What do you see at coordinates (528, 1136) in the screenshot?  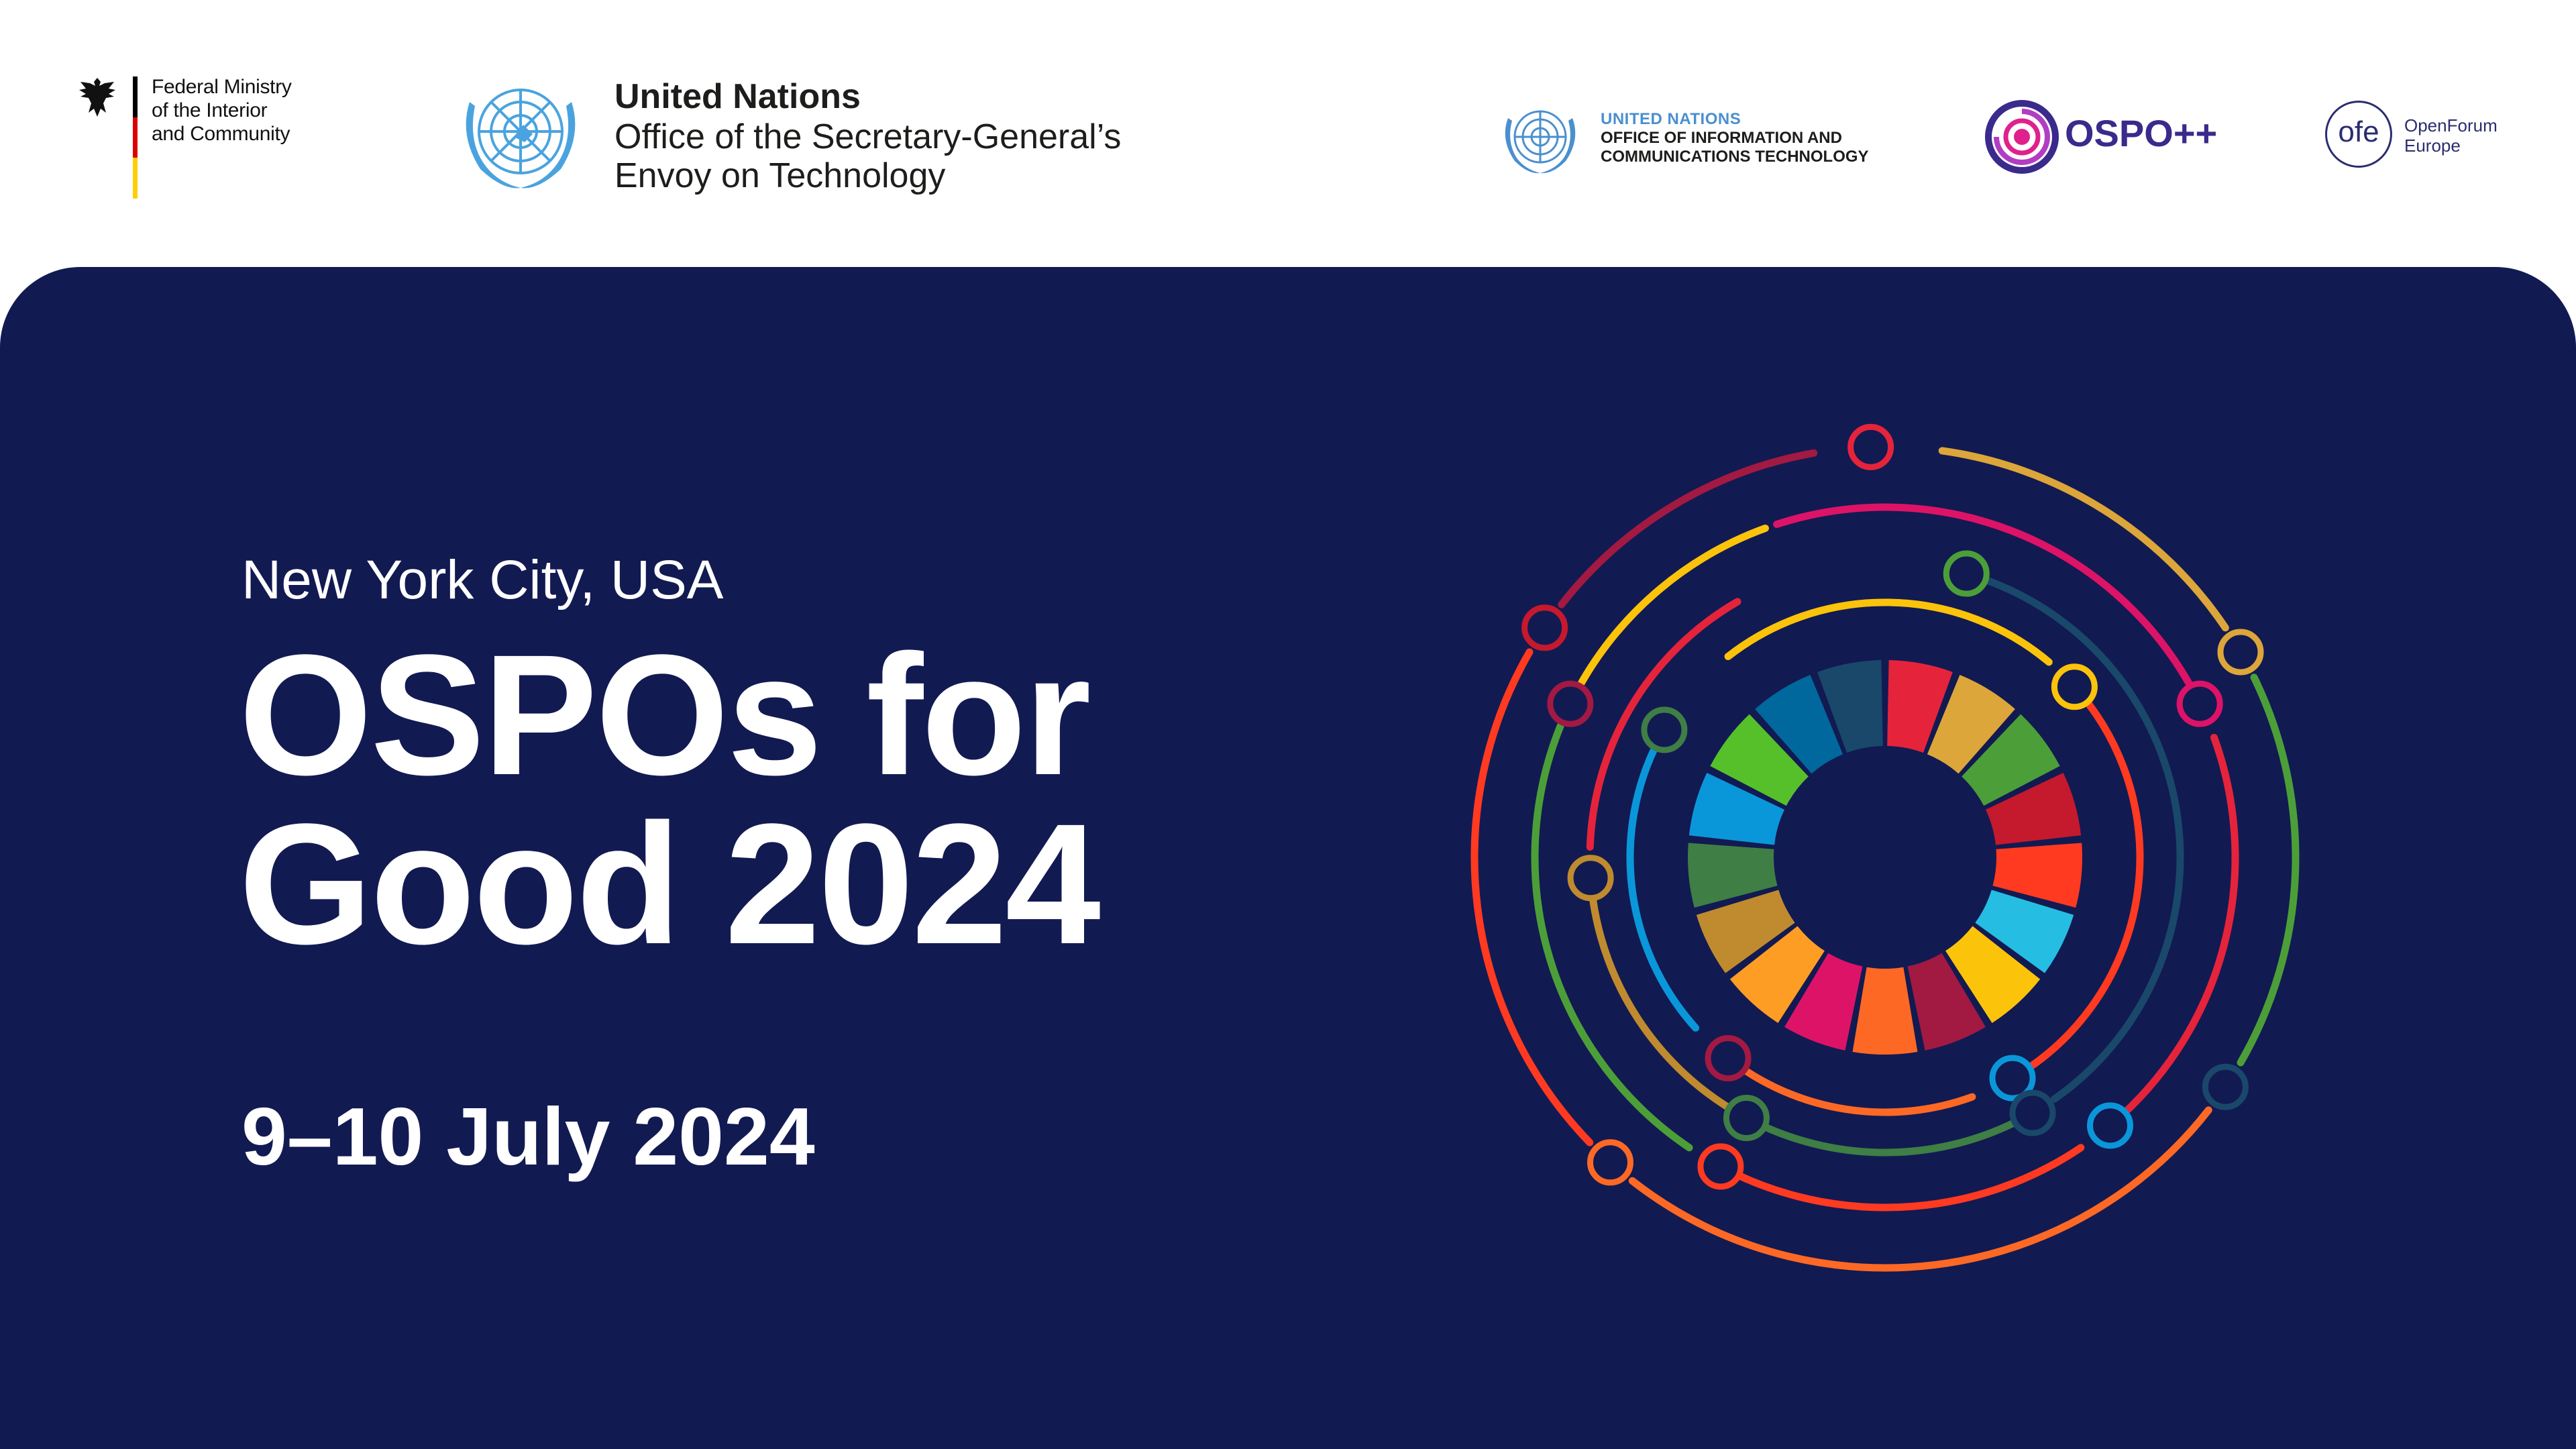 I see `event-dates: 9–10 July 2024` at bounding box center [528, 1136].